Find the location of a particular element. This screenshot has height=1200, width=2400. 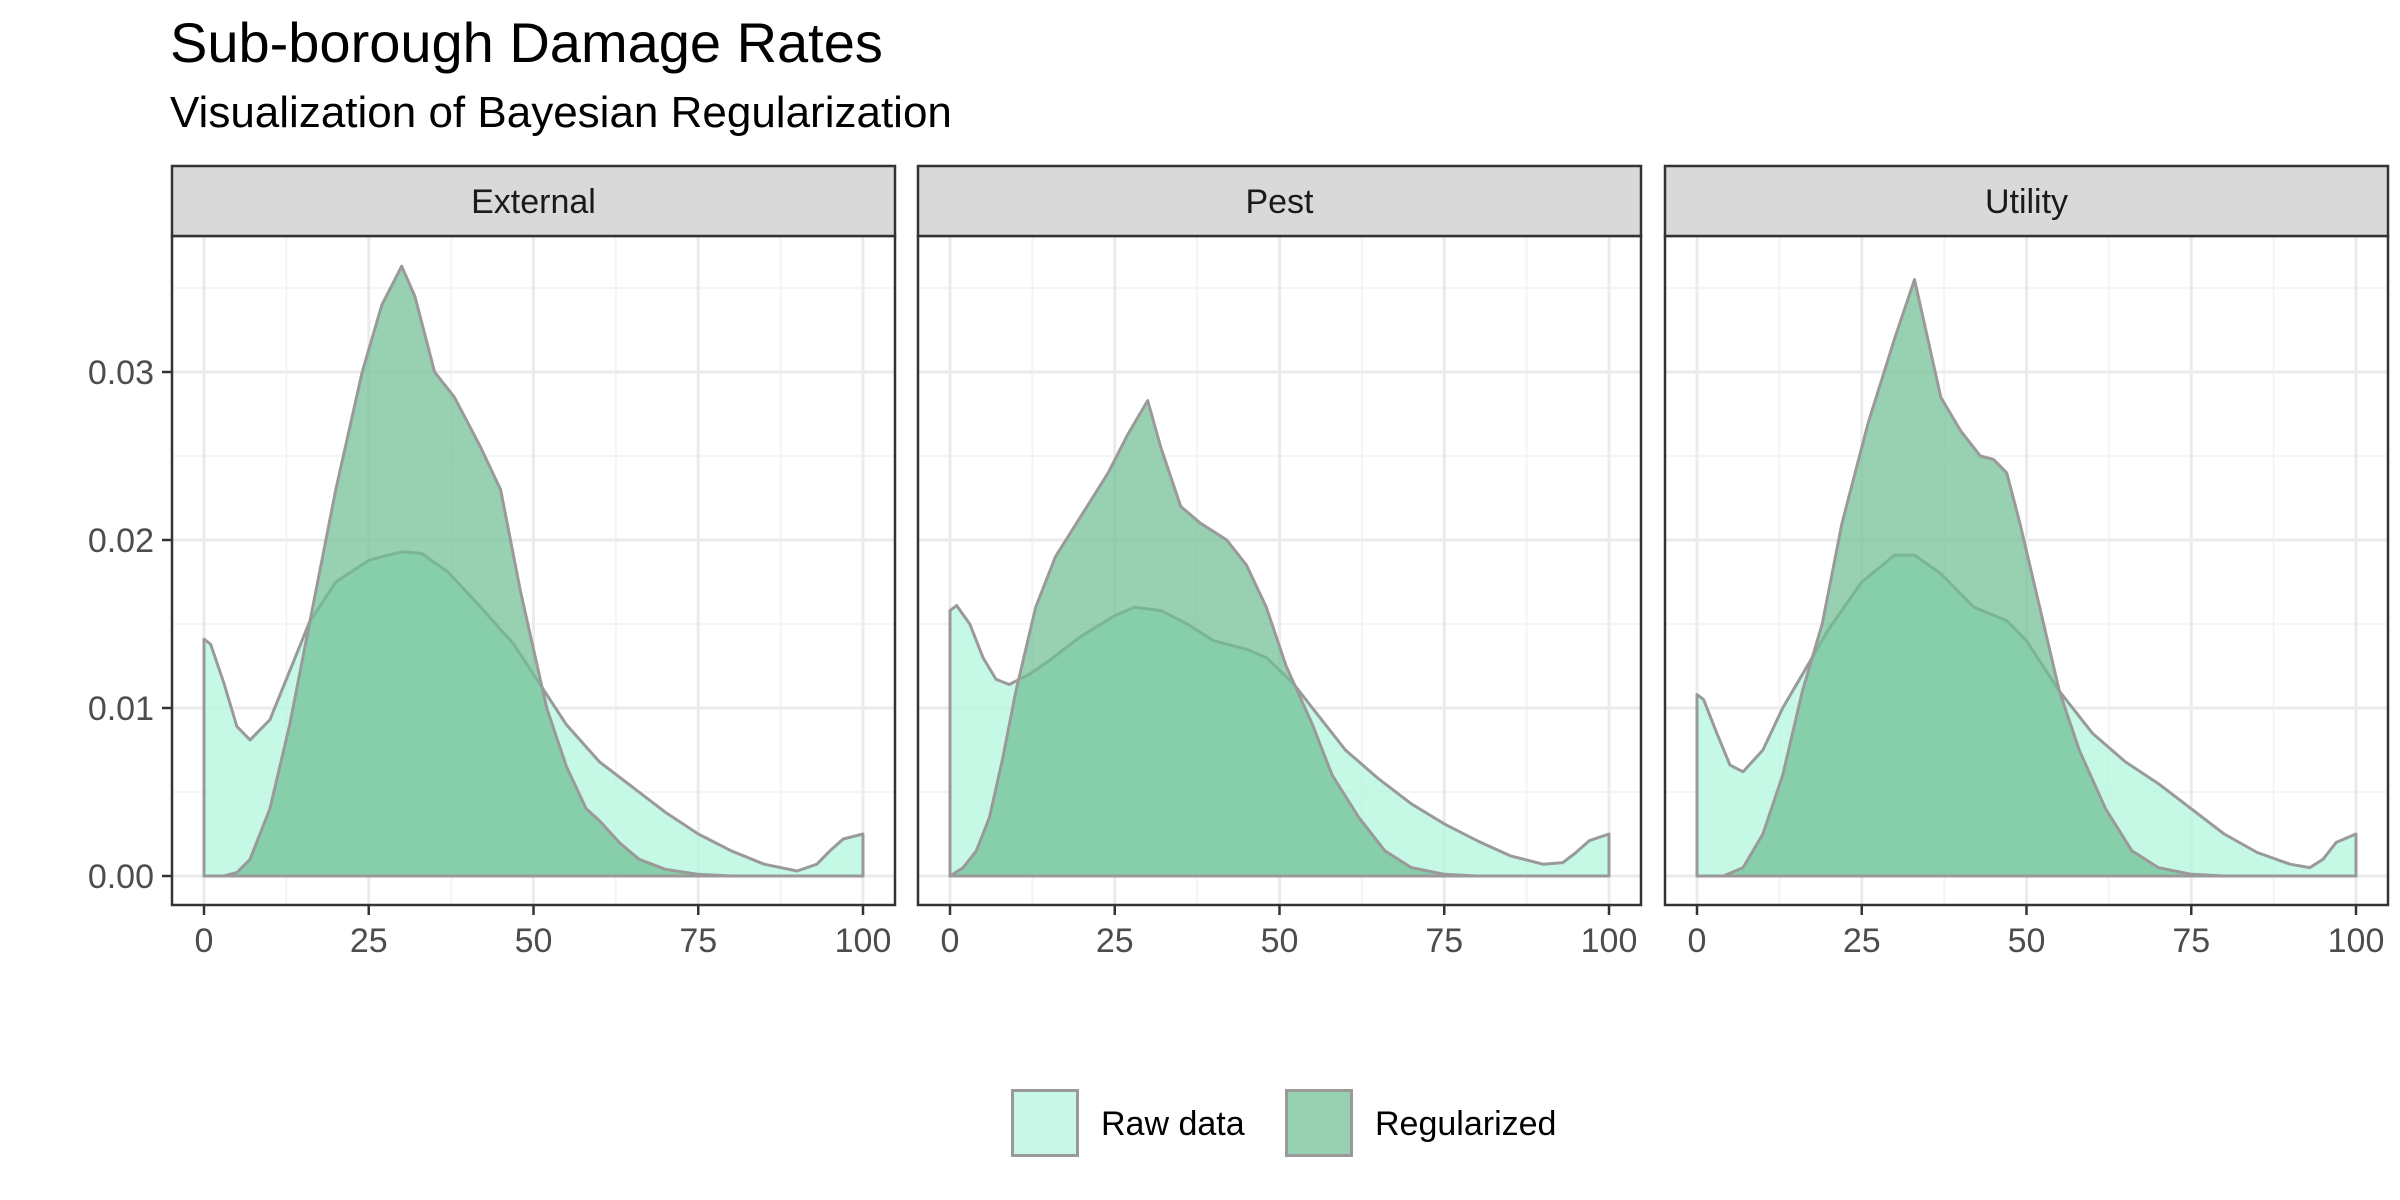

chart-subtitle: Visualization of Bayesian Regularization is located at coordinates (561, 112).